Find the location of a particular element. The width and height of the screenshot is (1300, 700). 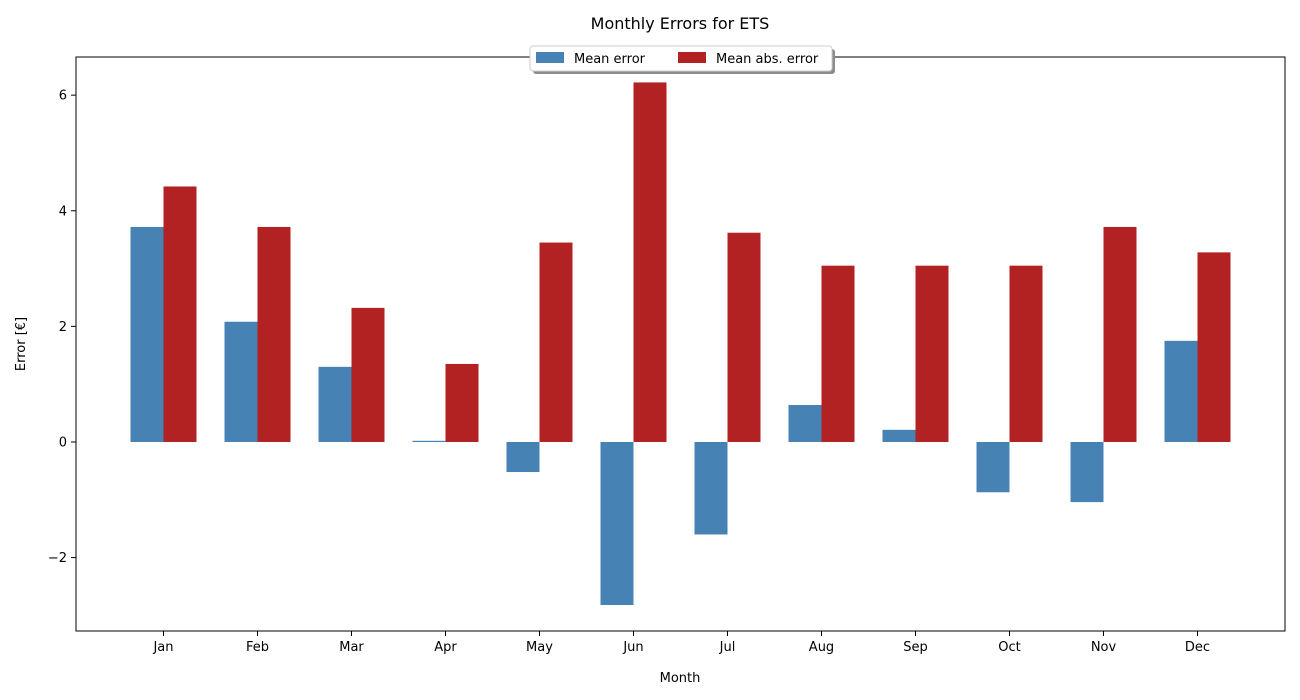

legend-swatch-mean-error is located at coordinates (550, 57).